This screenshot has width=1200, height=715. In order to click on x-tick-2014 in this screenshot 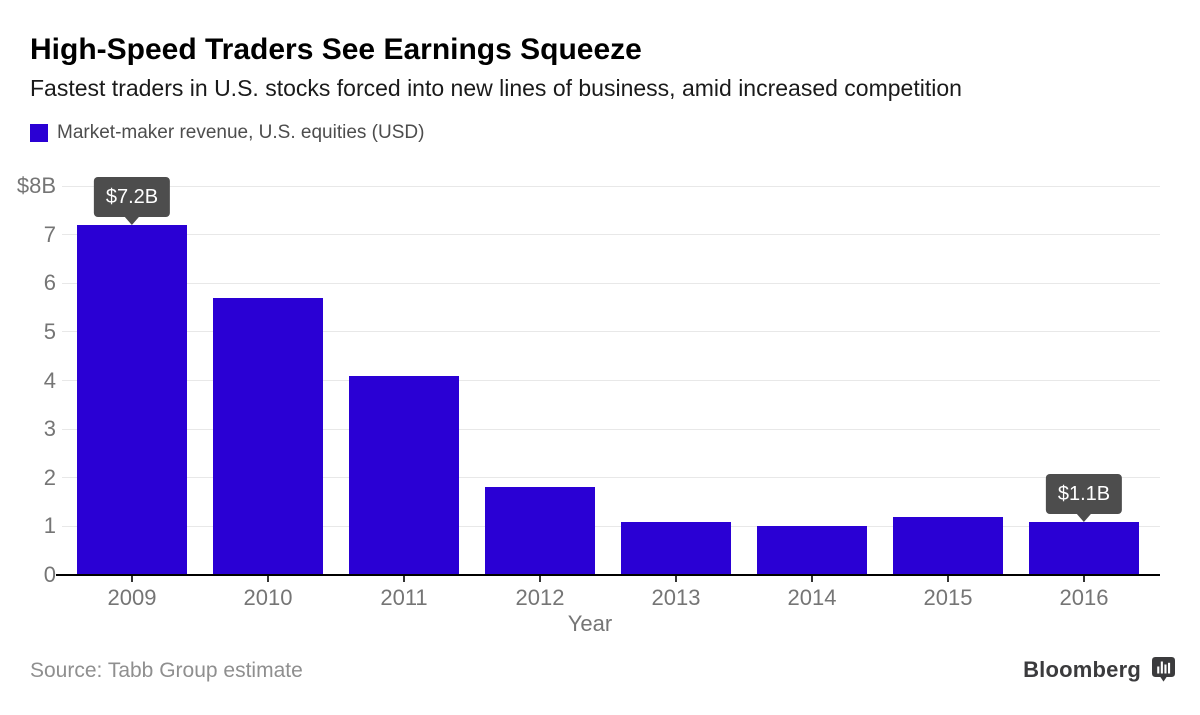, I will do `click(812, 578)`.